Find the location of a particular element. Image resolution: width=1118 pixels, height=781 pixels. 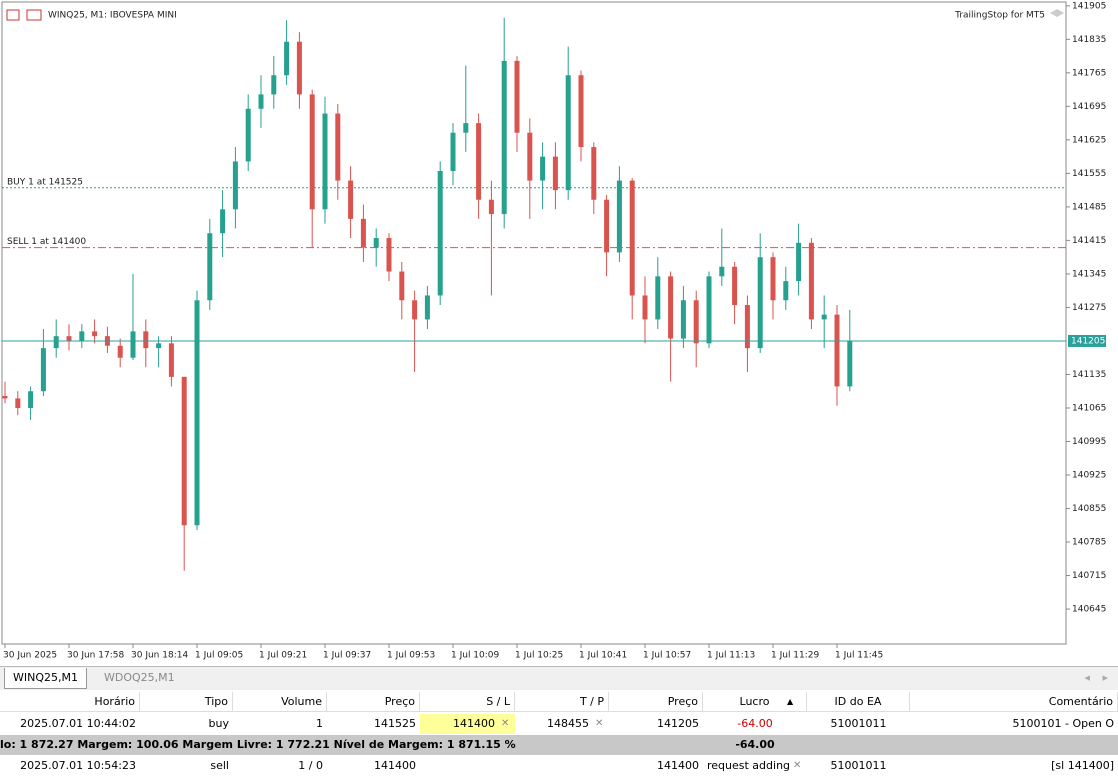

x-tick-label: 1 Jul 10:41 is located at coordinates (603, 656).